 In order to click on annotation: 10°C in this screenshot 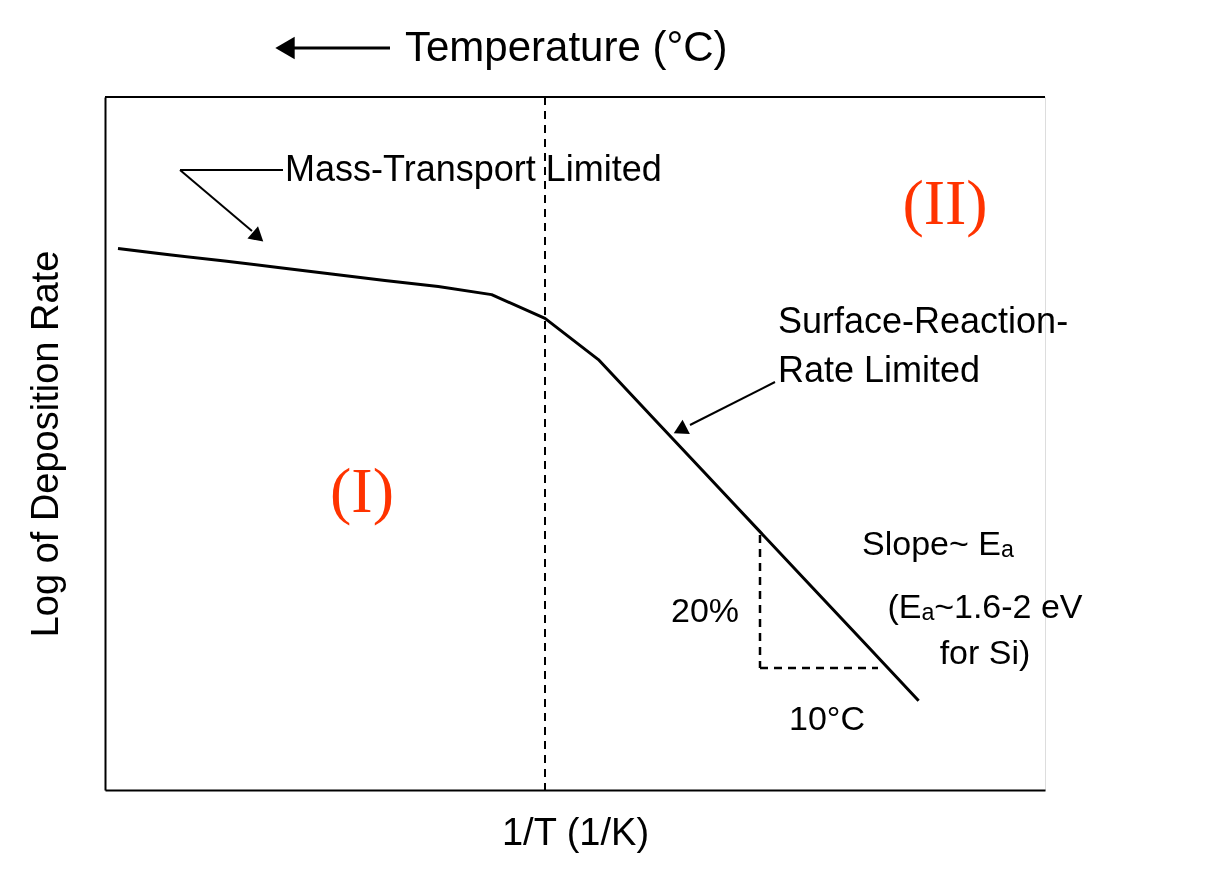, I will do `click(827, 718)`.